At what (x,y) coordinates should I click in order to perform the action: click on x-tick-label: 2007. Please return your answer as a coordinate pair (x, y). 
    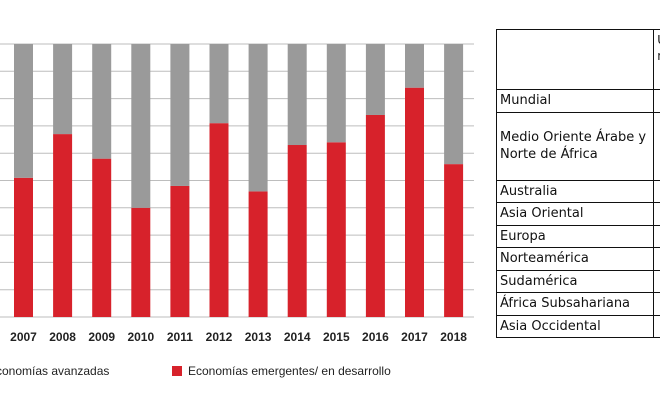
    Looking at the image, I should click on (23, 337).